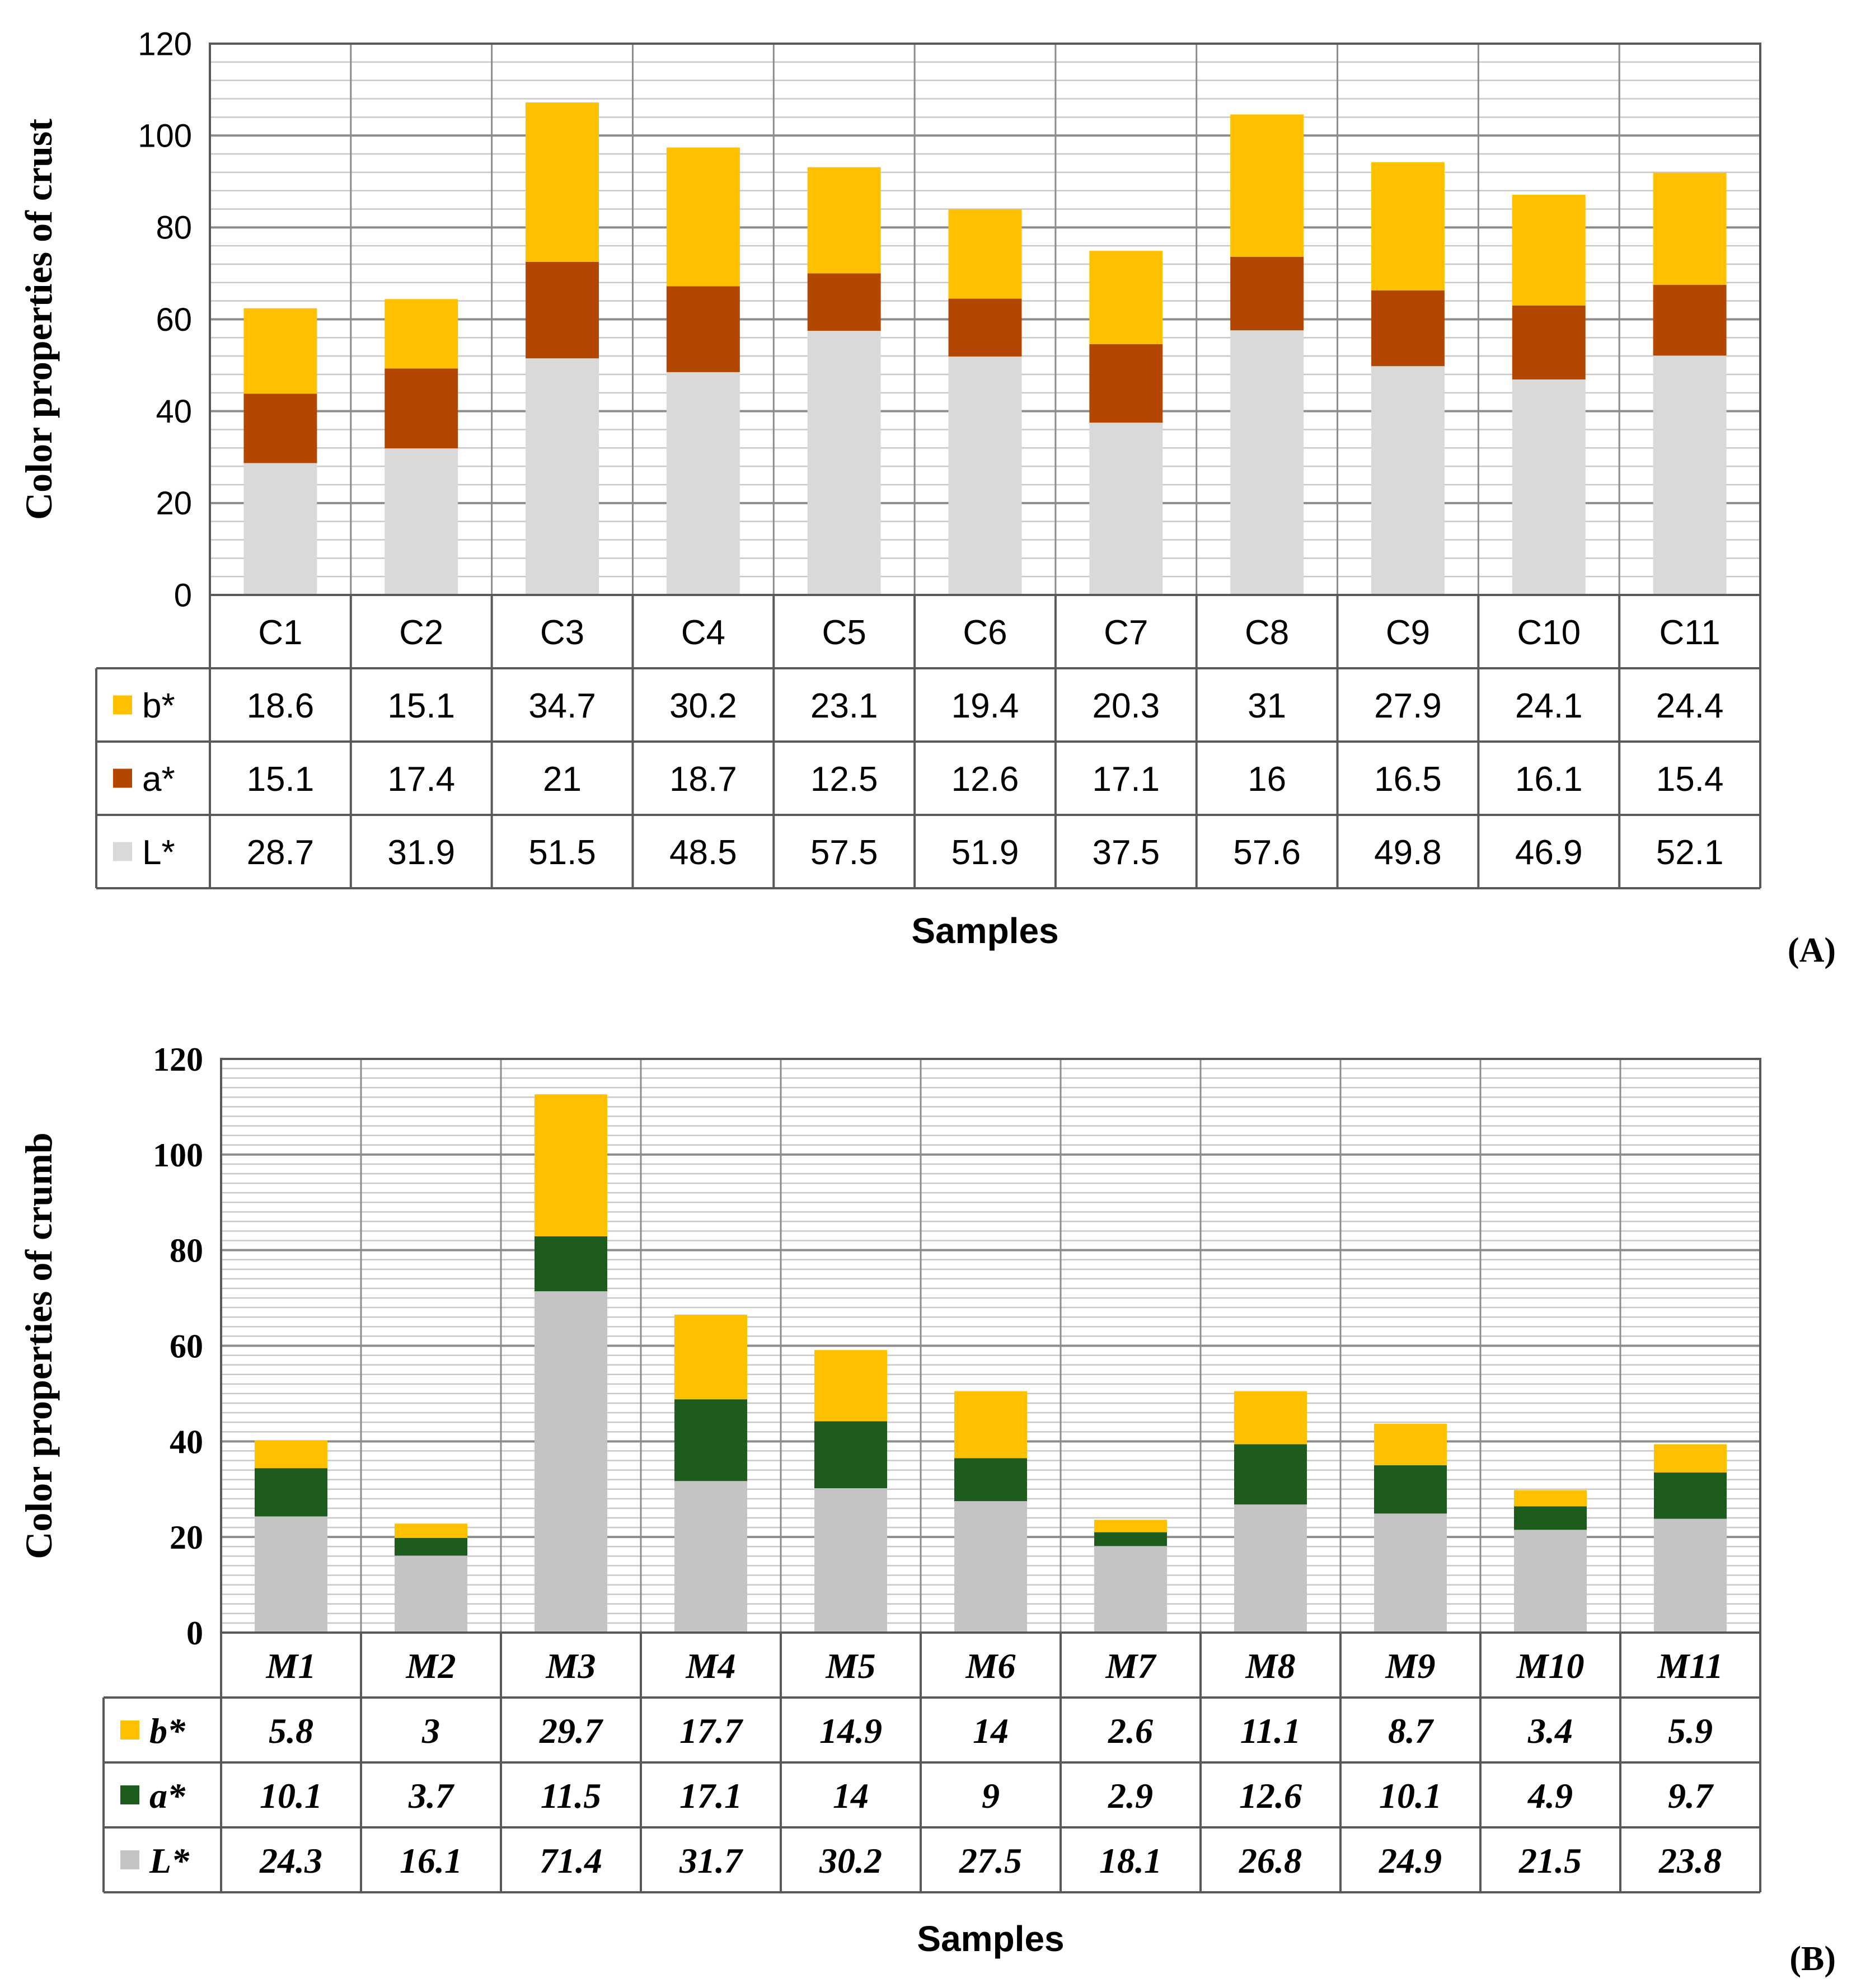  I want to click on table-value-cell: 18.7, so click(703, 779).